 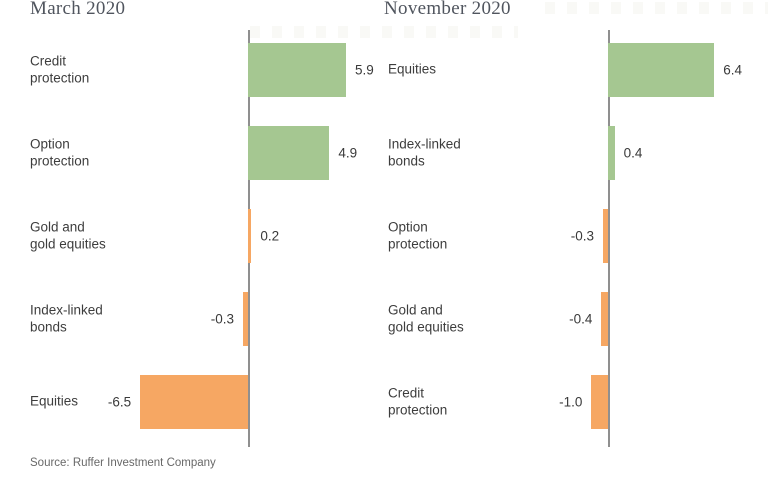 What do you see at coordinates (78, 9) in the screenshot?
I see `chart-title: March 2020` at bounding box center [78, 9].